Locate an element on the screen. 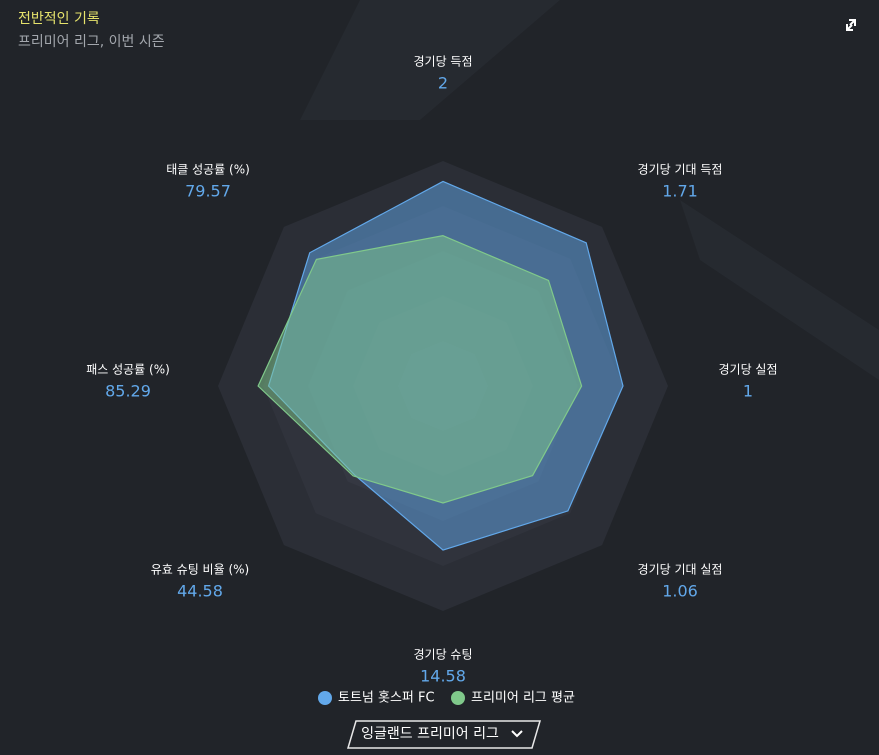  axis-label: 경기당 기대 실점 is located at coordinates (680, 570).